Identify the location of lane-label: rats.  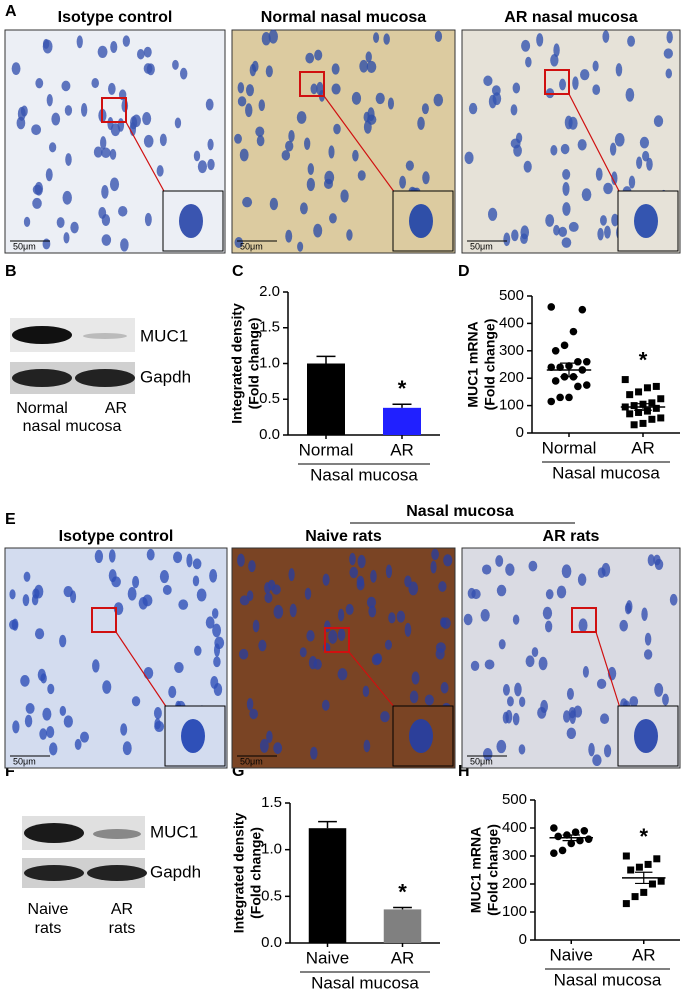
(48, 928).